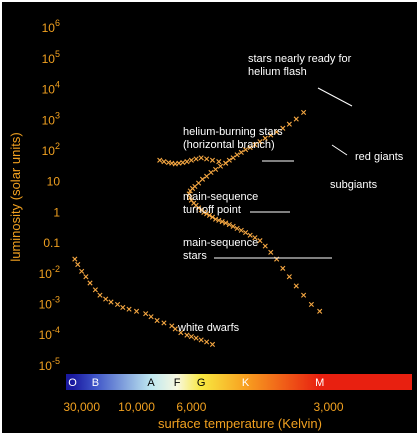 The width and height of the screenshot is (419, 435). What do you see at coordinates (246, 383) in the screenshot?
I see `spectral-class-label: K` at bounding box center [246, 383].